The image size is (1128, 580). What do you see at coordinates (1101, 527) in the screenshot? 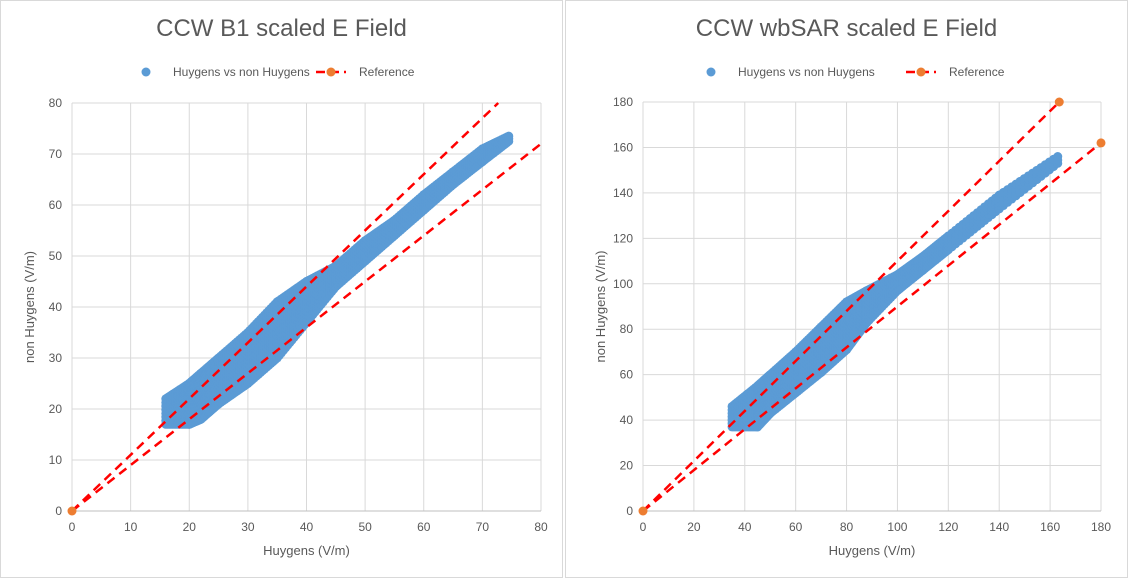
I see `x-tick-label: 180` at bounding box center [1101, 527].